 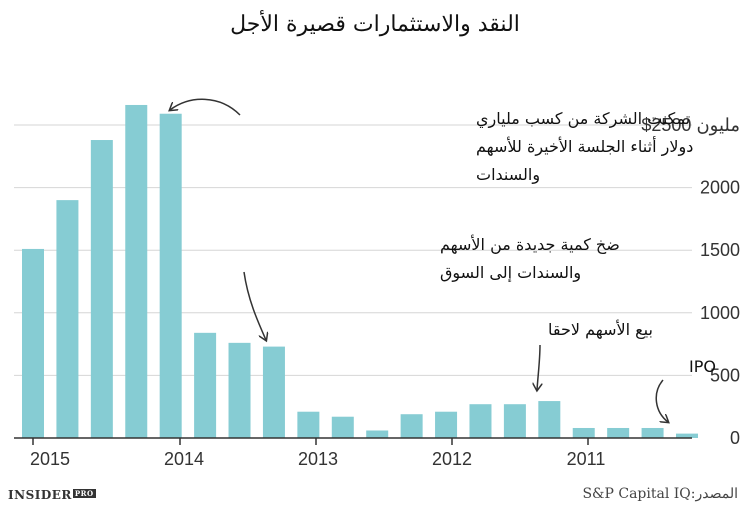 What do you see at coordinates (583, 119) in the screenshot?
I see `annotation-text: تمكنت الشركة من كسب ملياري` at bounding box center [583, 119].